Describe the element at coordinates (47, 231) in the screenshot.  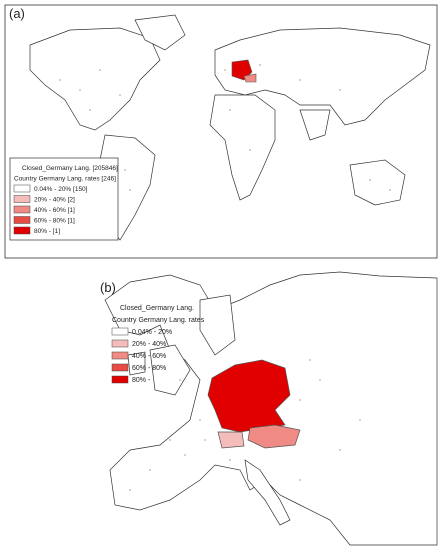
I see `legend-label: 80% - [1]` at that location.